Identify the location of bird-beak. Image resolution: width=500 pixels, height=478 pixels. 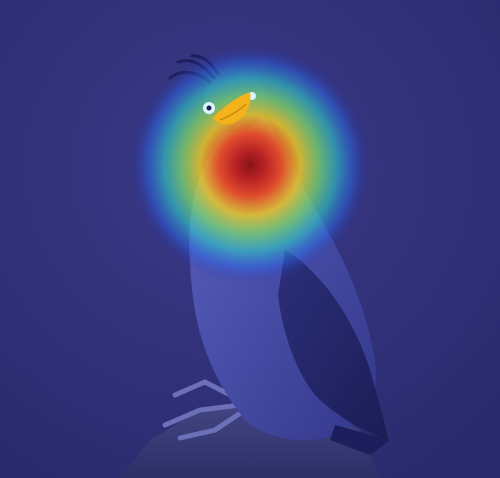
(232, 108).